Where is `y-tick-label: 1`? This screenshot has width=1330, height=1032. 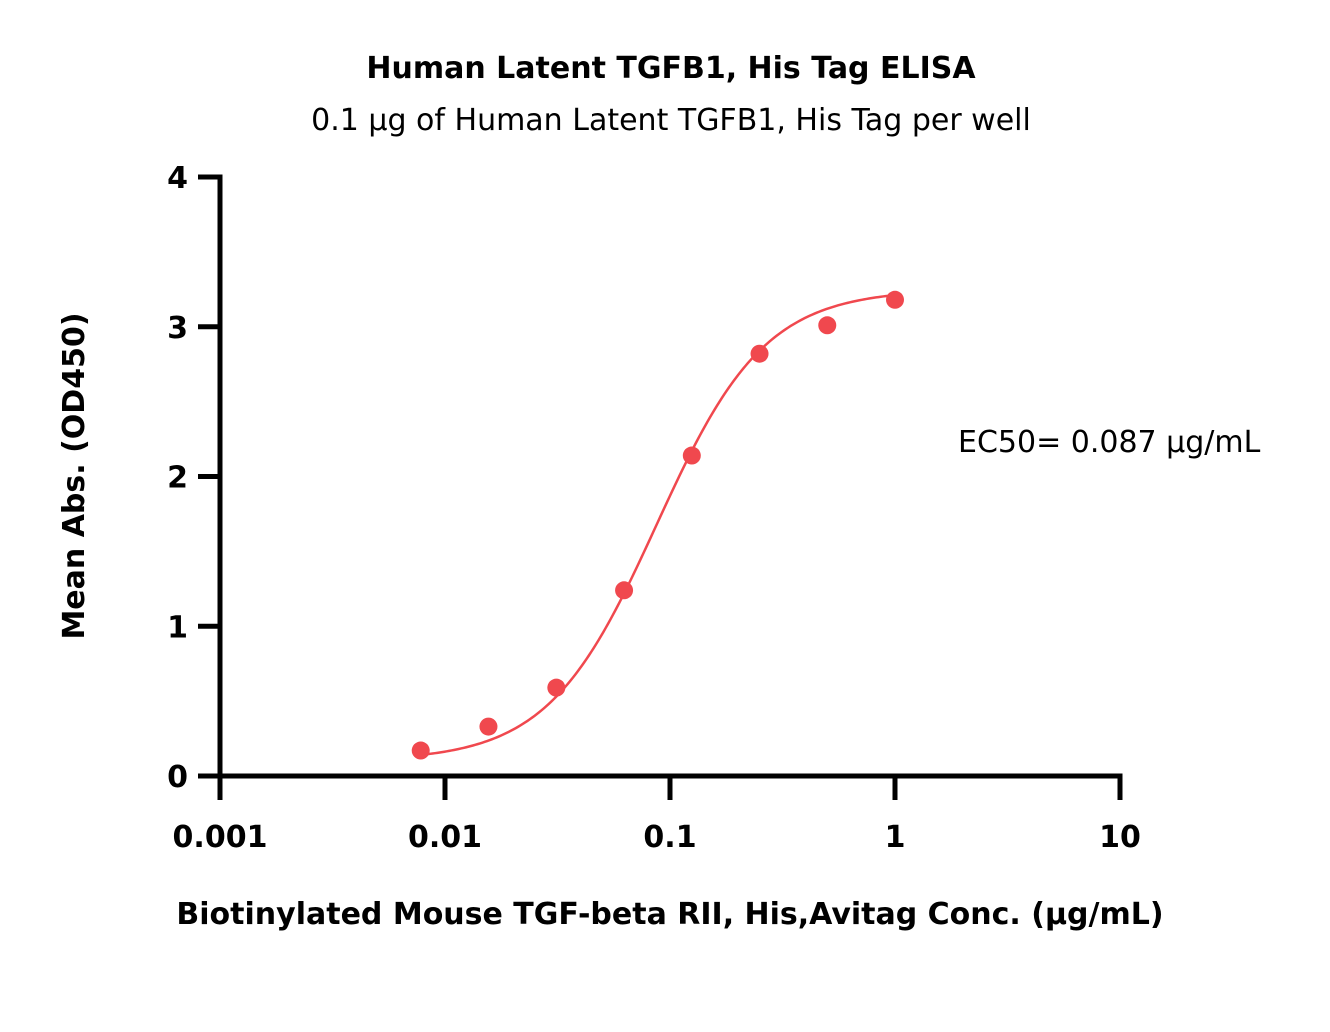 y-tick-label: 1 is located at coordinates (177, 627).